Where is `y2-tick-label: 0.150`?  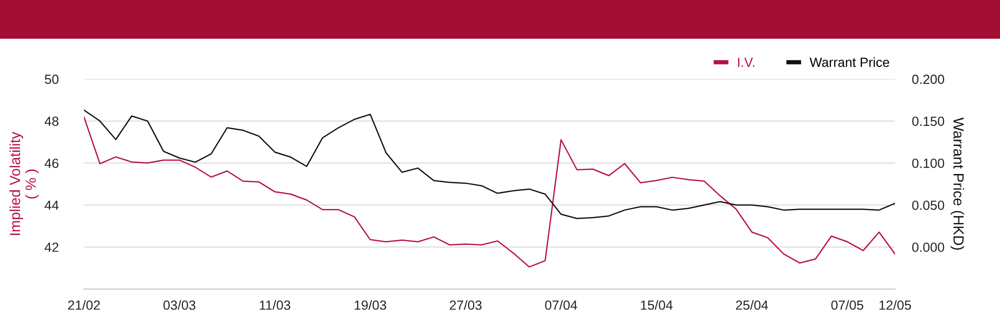
y2-tick-label: 0.150 is located at coordinates (928, 121).